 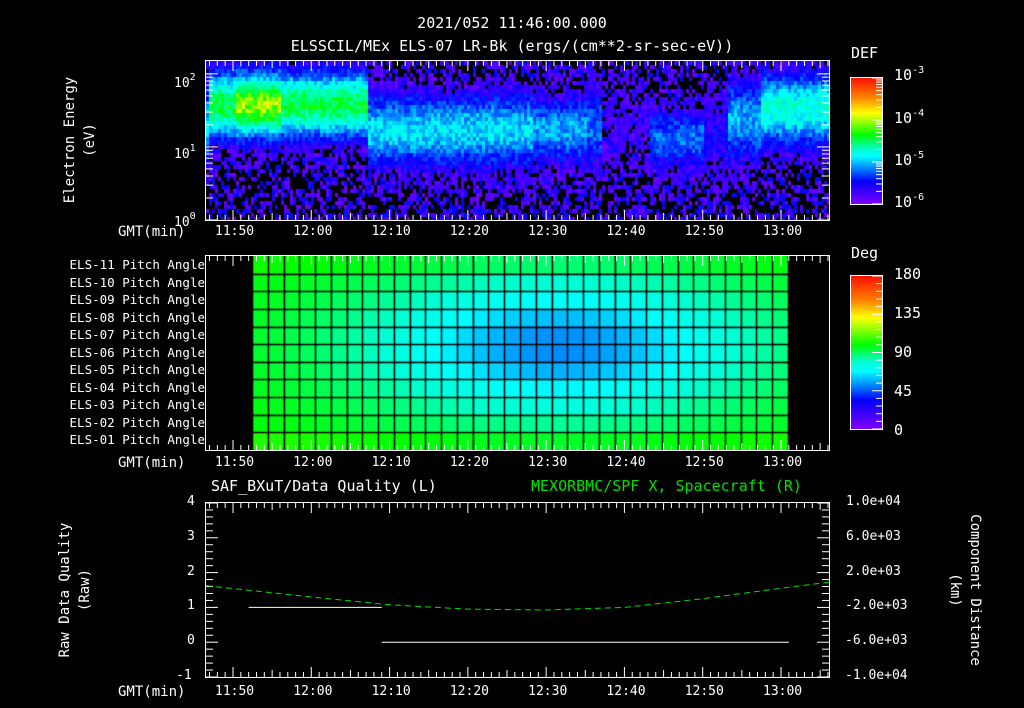 What do you see at coordinates (908, 274) in the screenshot?
I see `deg-colorbar-label: 180` at bounding box center [908, 274].